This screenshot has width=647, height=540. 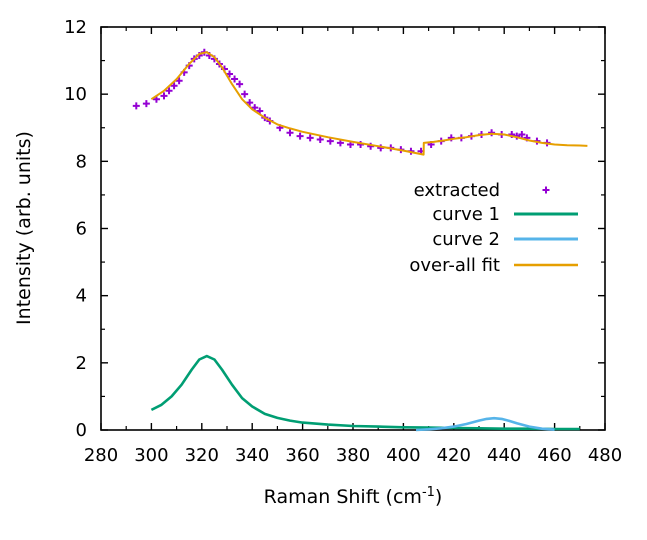 I want to click on legend-label-extracted: extracted, so click(x=457, y=190).